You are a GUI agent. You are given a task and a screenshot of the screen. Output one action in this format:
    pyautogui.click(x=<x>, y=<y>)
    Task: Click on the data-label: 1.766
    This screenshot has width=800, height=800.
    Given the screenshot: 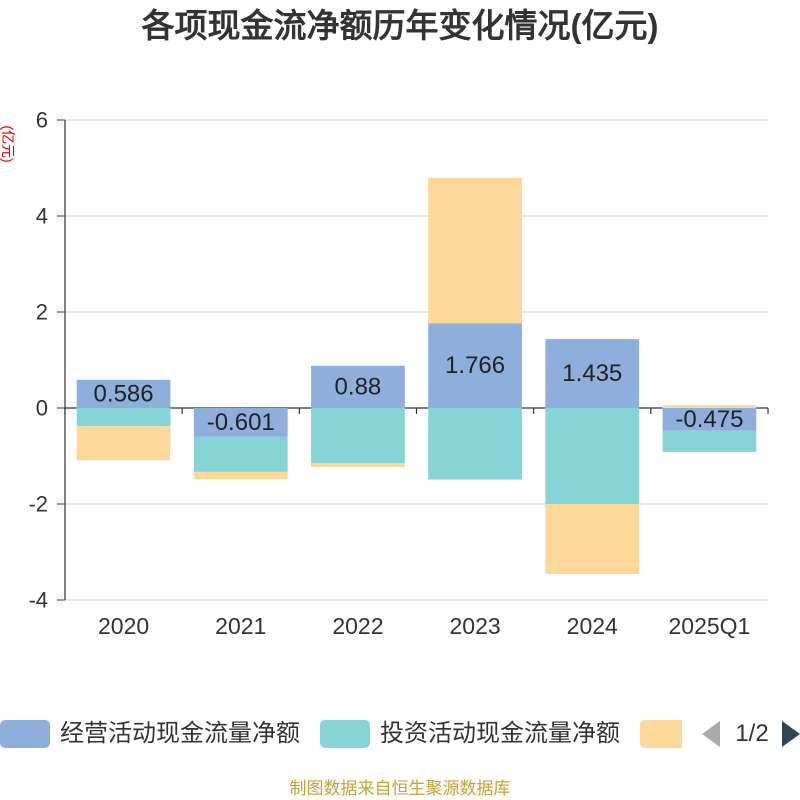 What is the action you would take?
    pyautogui.click(x=475, y=365)
    